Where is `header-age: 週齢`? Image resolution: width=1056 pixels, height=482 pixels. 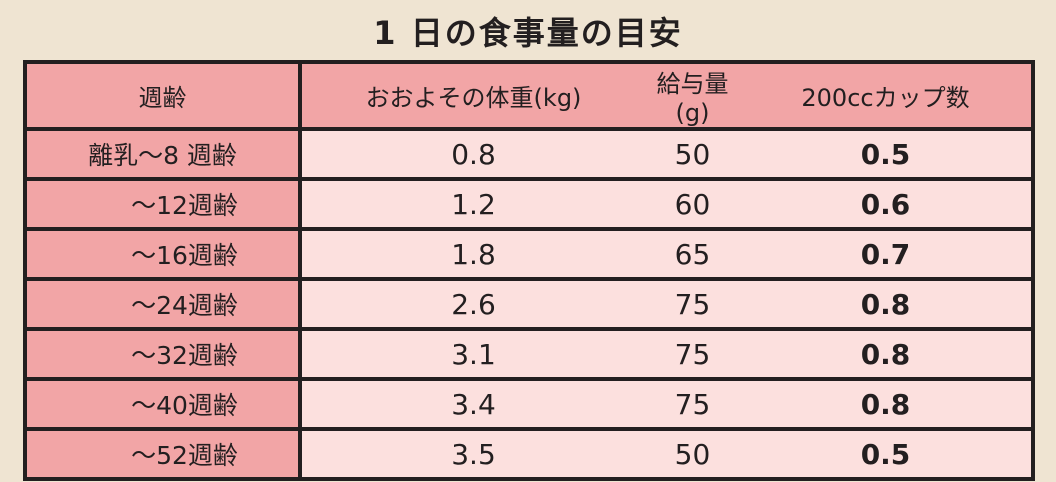
header-age: 週齢 is located at coordinates (163, 94).